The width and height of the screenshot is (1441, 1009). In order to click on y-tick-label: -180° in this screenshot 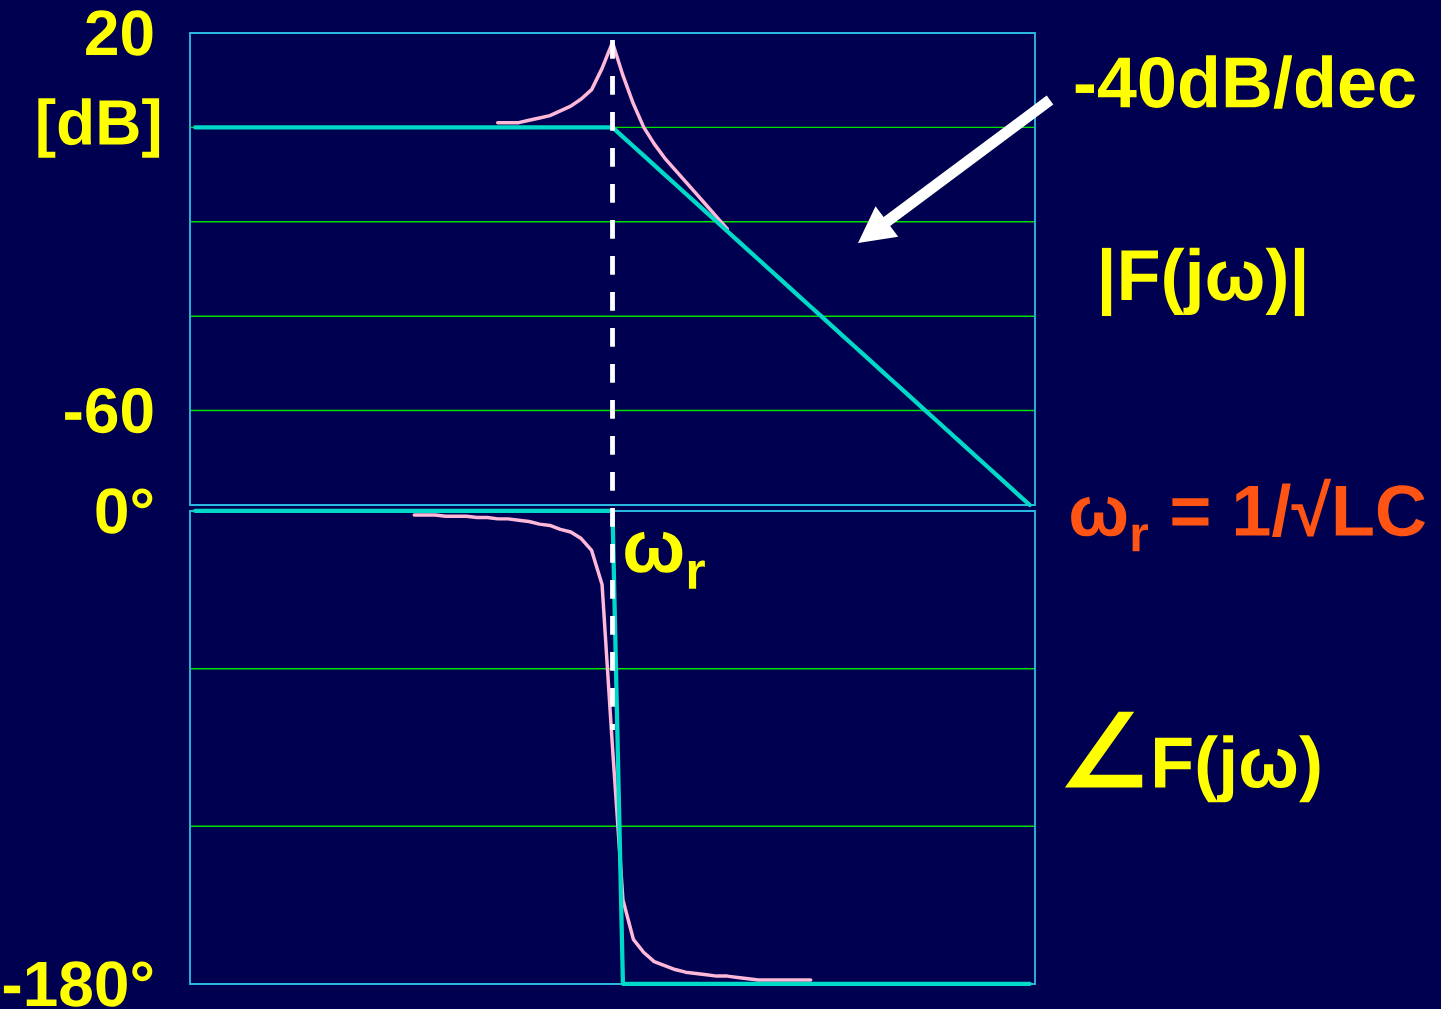, I will do `click(78, 984)`.